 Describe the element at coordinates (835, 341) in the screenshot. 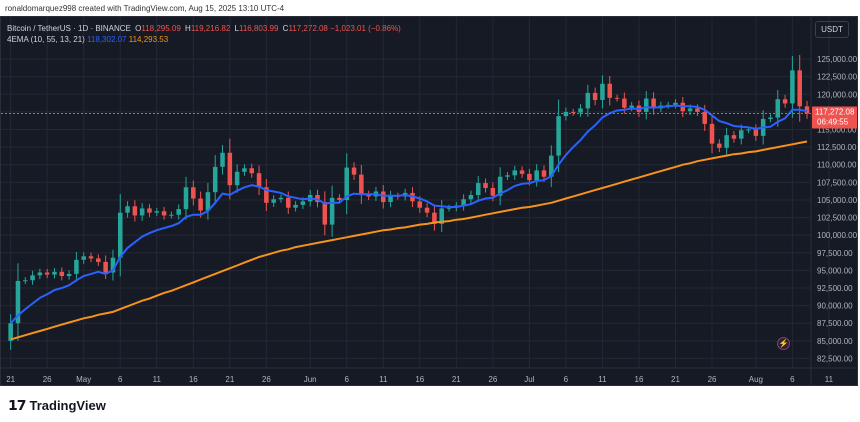

I see `y-tick-label: 85,000.00` at that location.